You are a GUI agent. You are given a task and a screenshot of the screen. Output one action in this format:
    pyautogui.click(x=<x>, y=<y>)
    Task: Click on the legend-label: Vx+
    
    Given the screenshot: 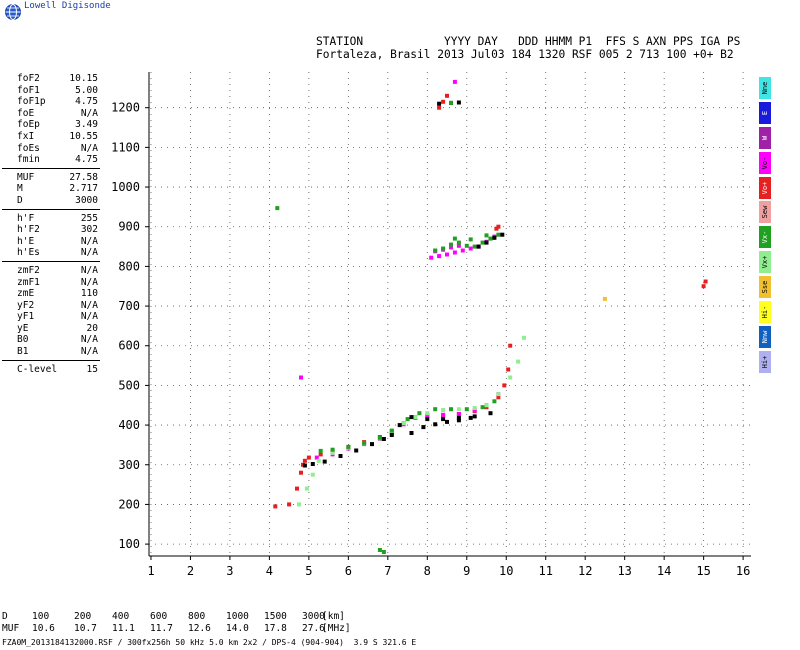 What is the action you would take?
    pyautogui.click(x=765, y=262)
    